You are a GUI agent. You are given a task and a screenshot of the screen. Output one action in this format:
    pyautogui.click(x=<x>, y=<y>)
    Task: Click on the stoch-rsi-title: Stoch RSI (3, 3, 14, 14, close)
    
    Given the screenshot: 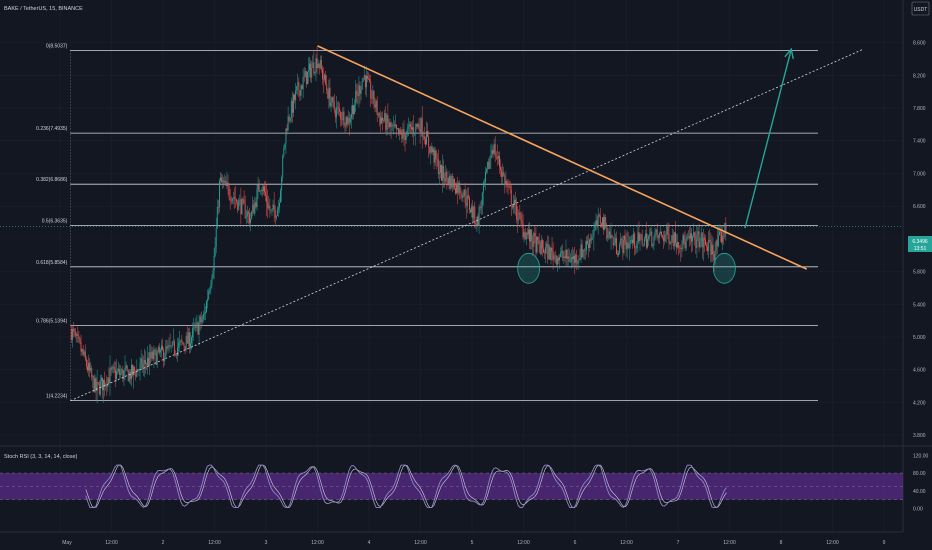 What is the action you would take?
    pyautogui.click(x=41, y=457)
    